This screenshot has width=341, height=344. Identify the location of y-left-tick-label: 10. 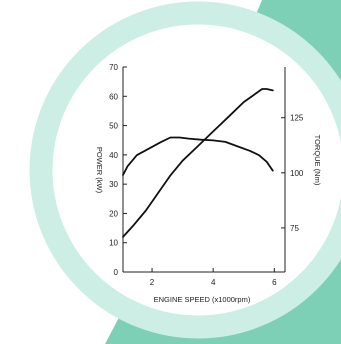
(113, 243).